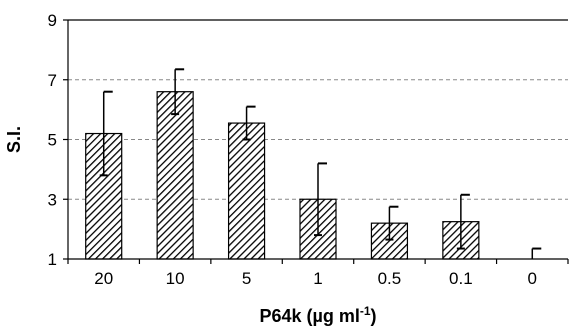 Image resolution: width=570 pixels, height=331 pixels. Describe the element at coordinates (461, 278) in the screenshot. I see `x-tick-label-0.1: 0.1` at that location.